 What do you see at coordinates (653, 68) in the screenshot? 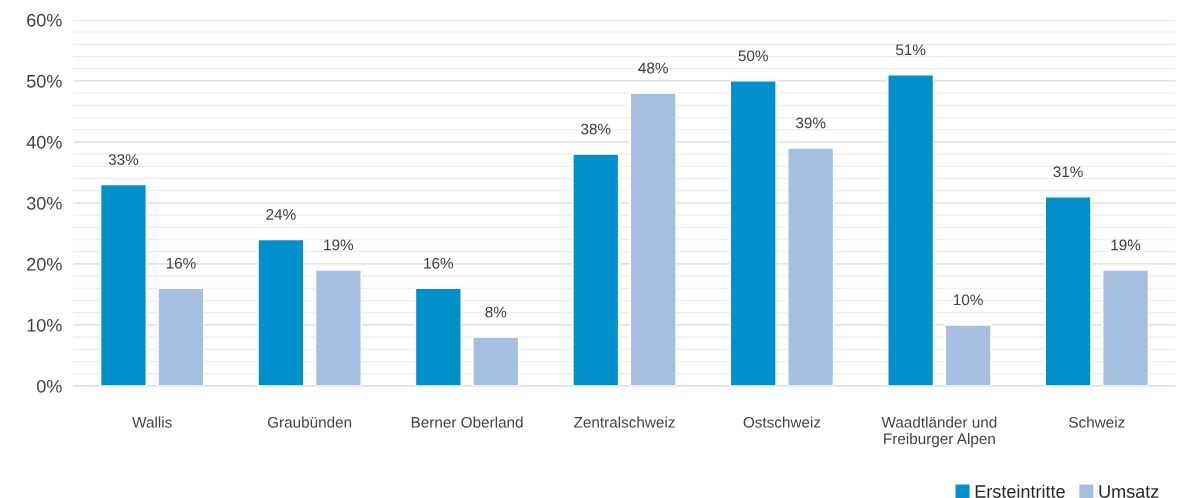
I see `data-label: 48%` at bounding box center [653, 68].